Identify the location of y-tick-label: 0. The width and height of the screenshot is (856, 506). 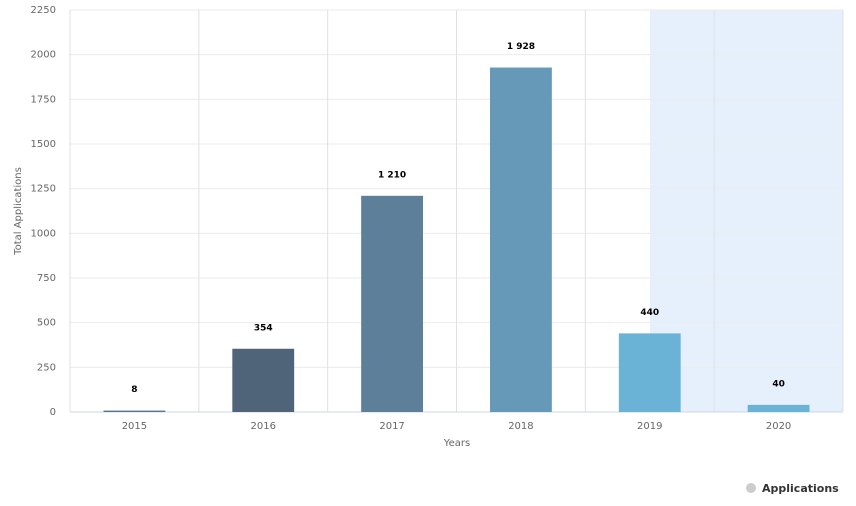
(53, 412).